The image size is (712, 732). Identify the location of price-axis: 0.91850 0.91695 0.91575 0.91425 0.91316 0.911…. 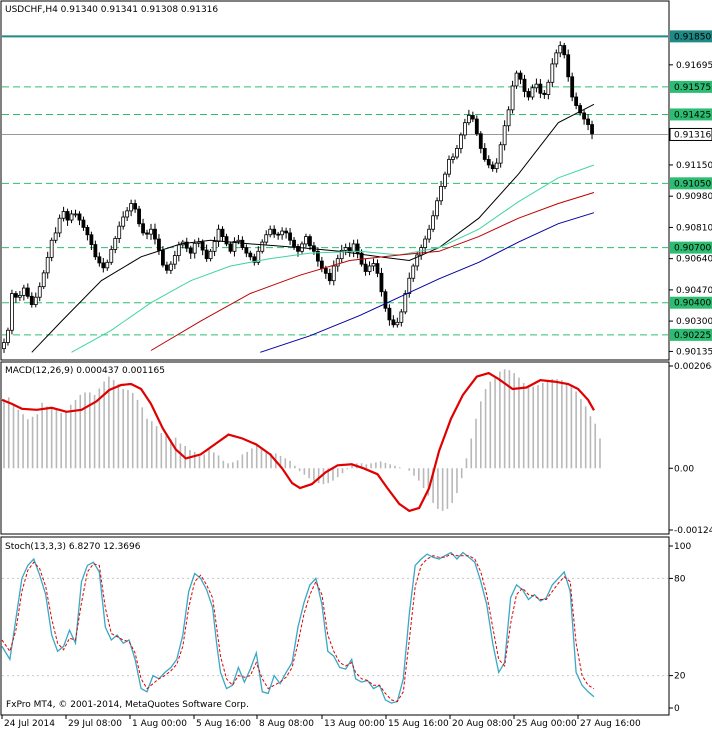
(690, 193).